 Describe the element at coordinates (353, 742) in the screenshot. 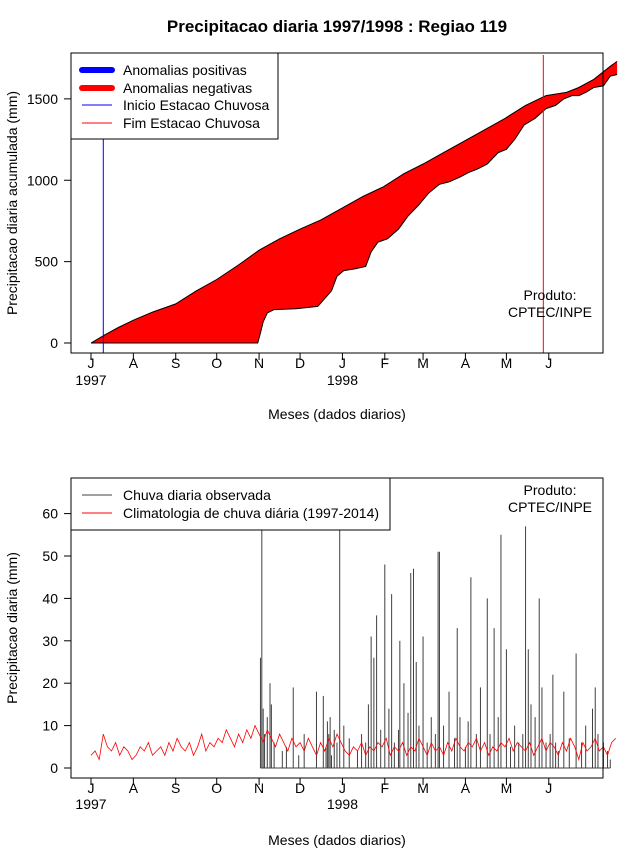

I see `climatology-daily-line` at that location.